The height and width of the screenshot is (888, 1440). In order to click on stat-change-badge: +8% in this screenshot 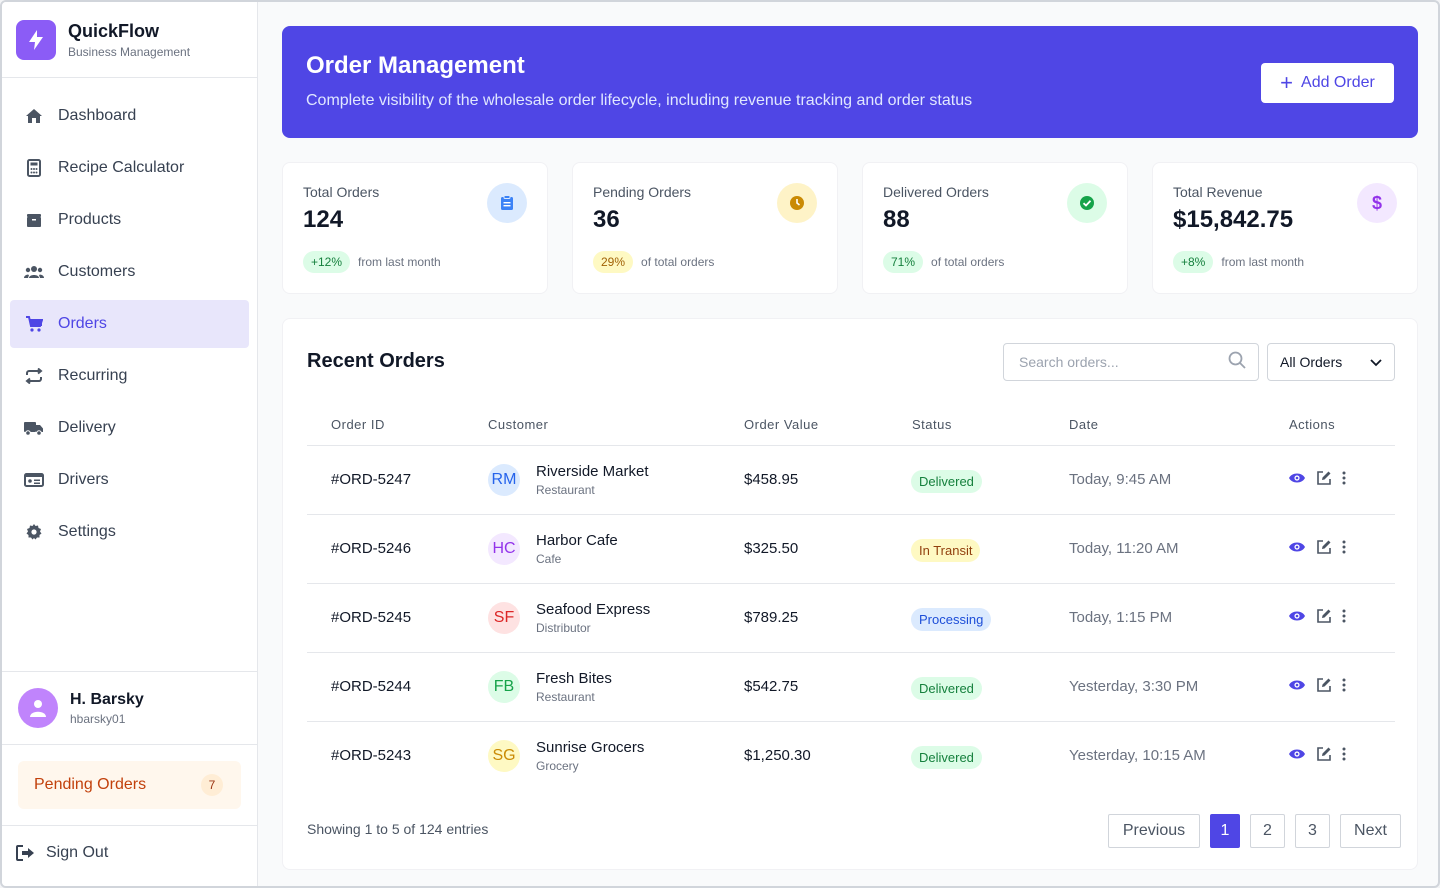, I will do `click(1193, 262)`.